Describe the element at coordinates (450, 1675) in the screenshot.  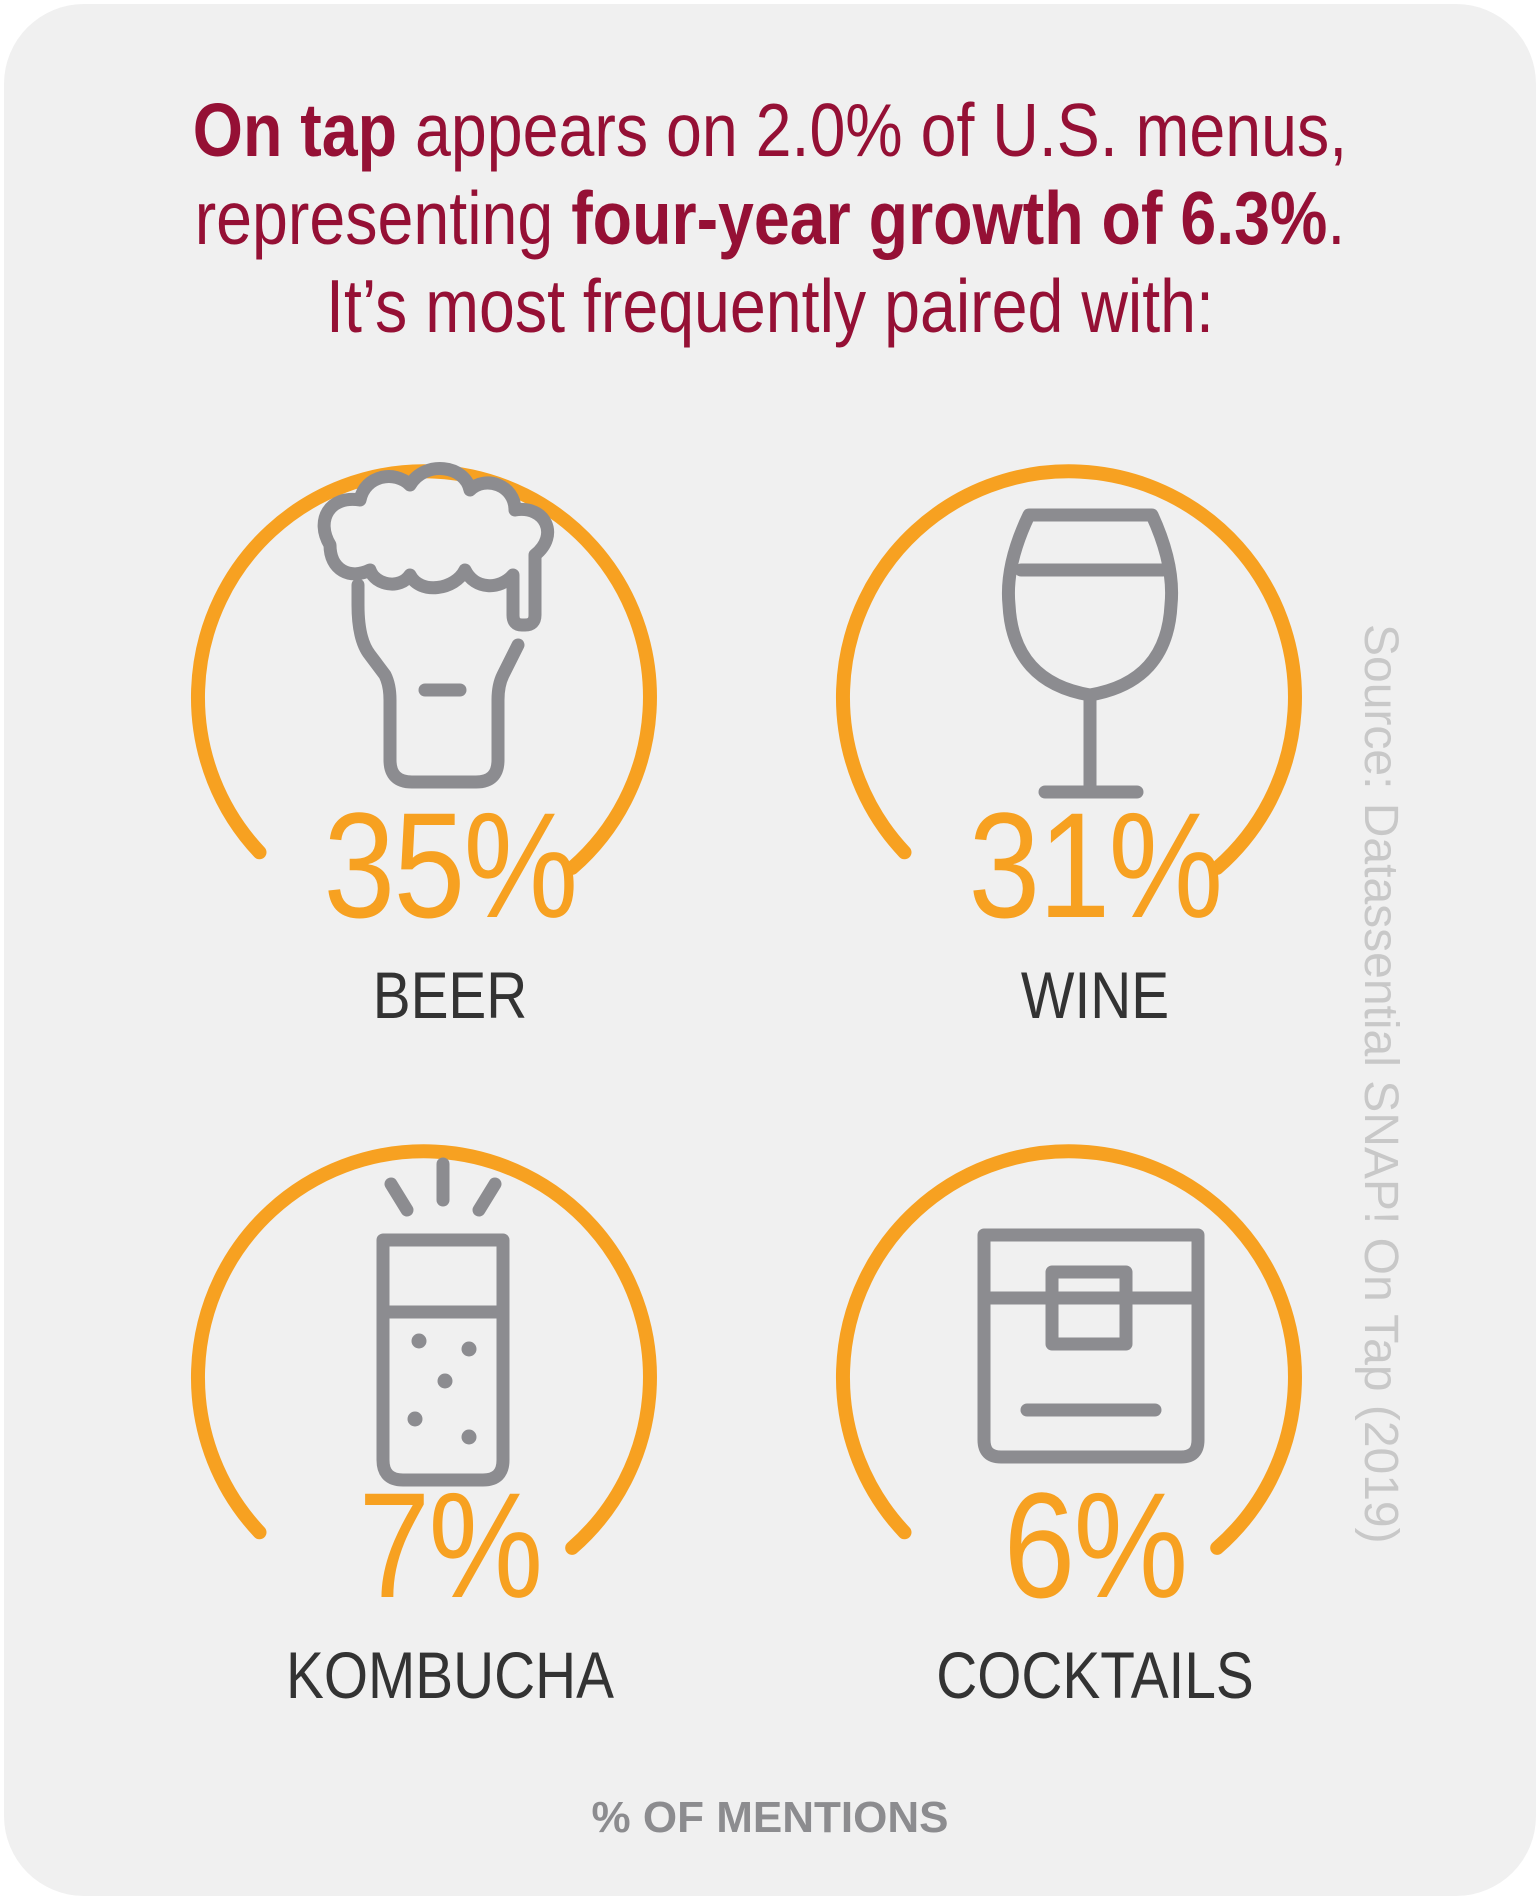
I see `kombucha-label: KOMBUCHA` at that location.